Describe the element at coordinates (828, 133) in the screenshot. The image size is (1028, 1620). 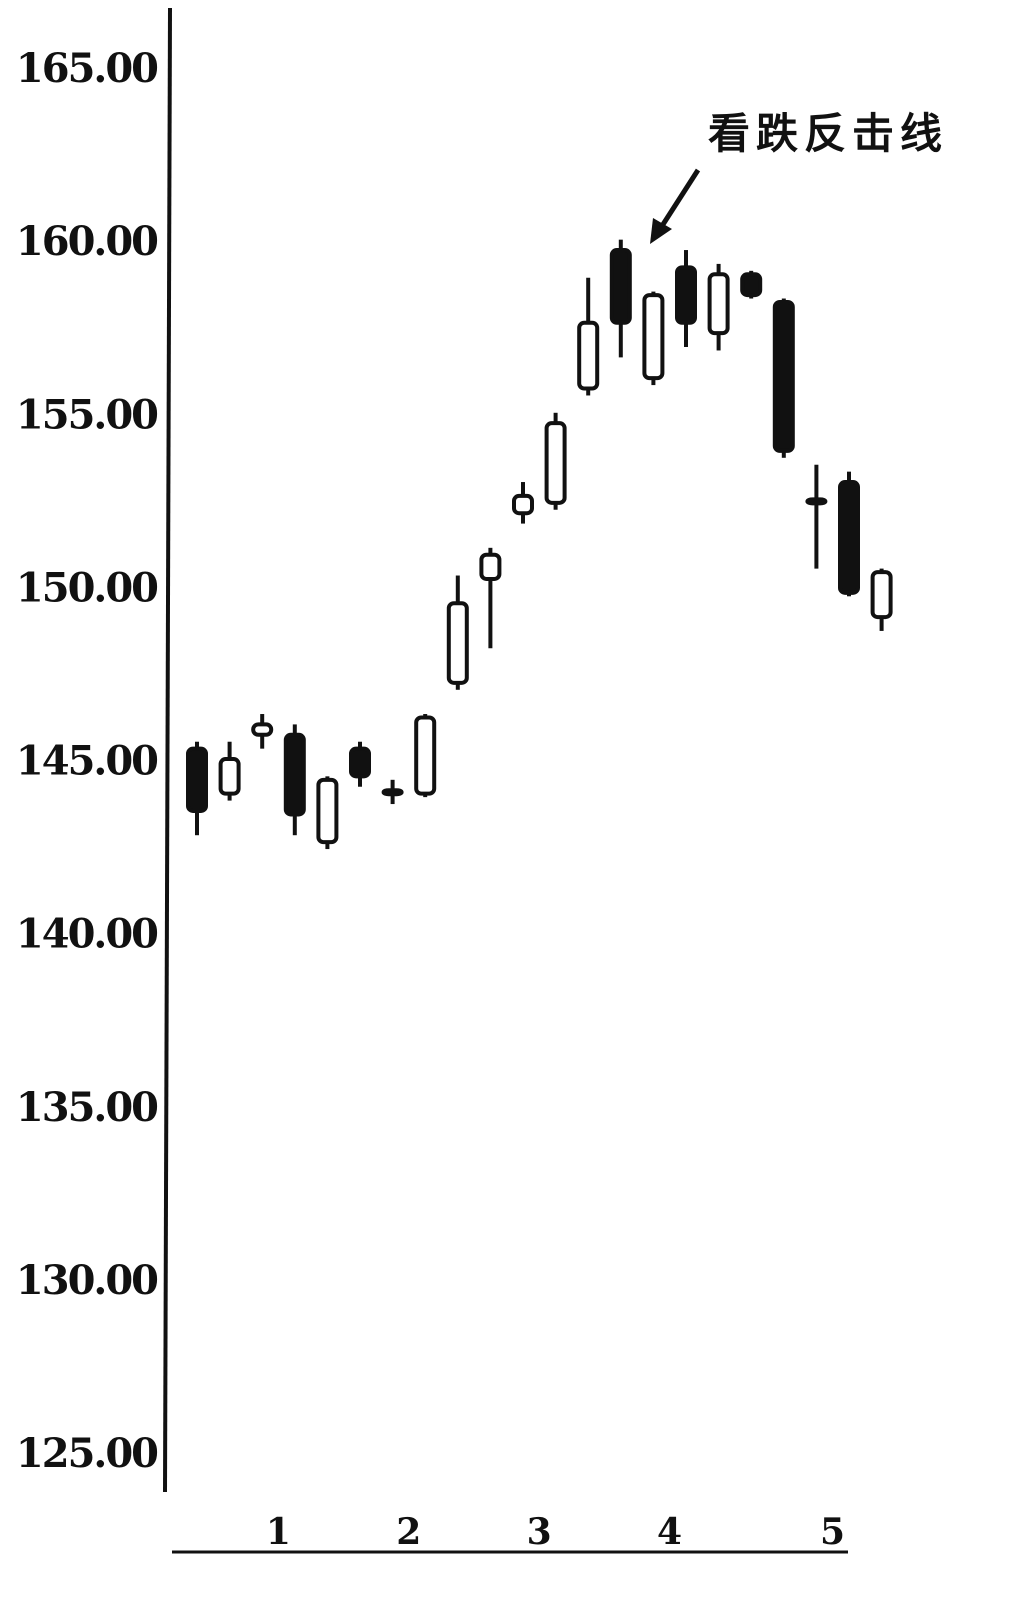
I see `annotation-label: 看跌反击线` at that location.